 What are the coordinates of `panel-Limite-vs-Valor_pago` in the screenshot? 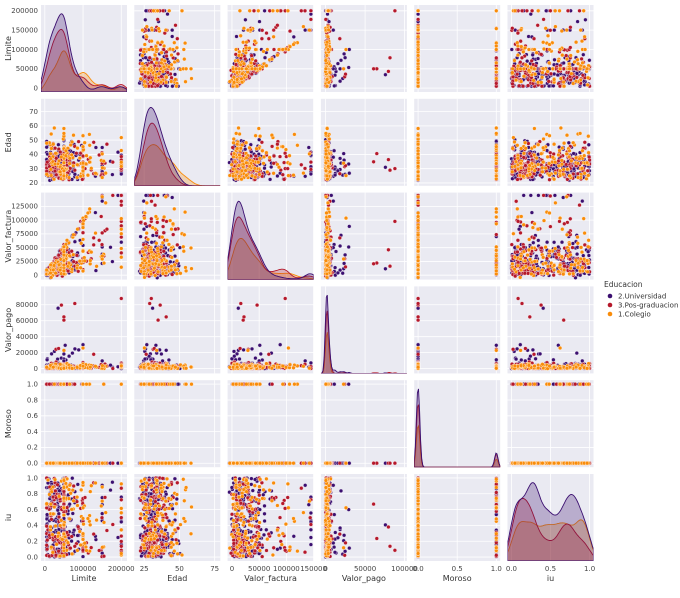 It's located at (363, 48).